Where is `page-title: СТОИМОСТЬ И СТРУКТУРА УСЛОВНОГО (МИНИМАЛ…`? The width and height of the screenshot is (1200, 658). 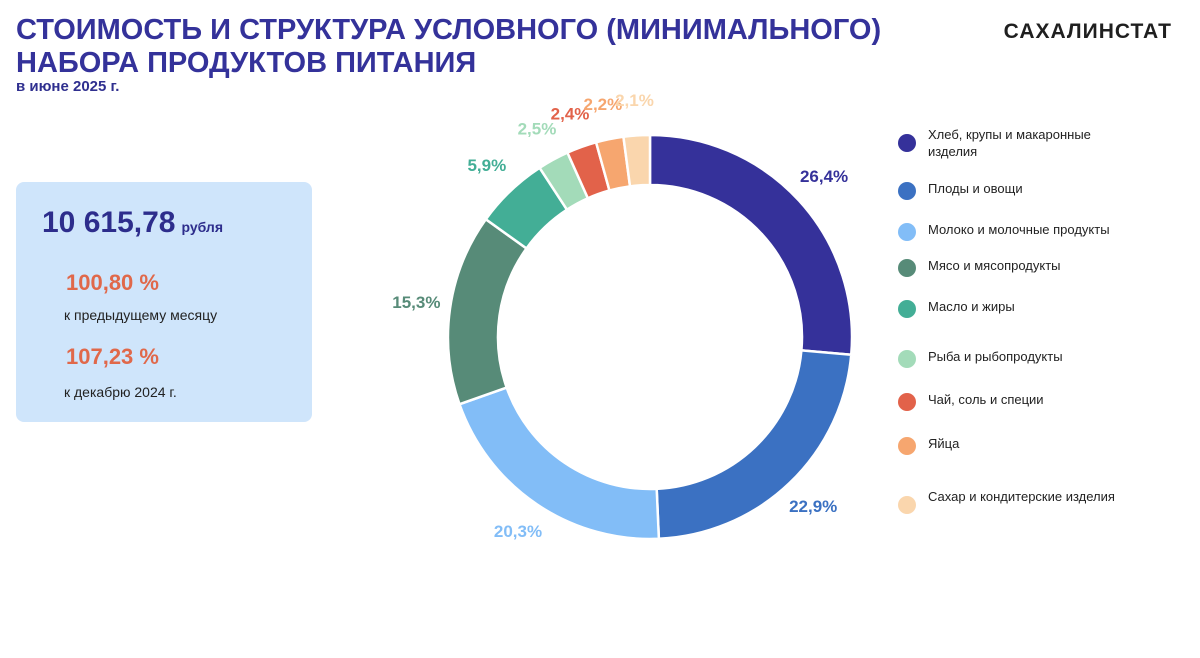 page-title: СТОИМОСТЬ И СТРУКТУРА УСЛОВНОГО (МИНИМАЛ… is located at coordinates (449, 46).